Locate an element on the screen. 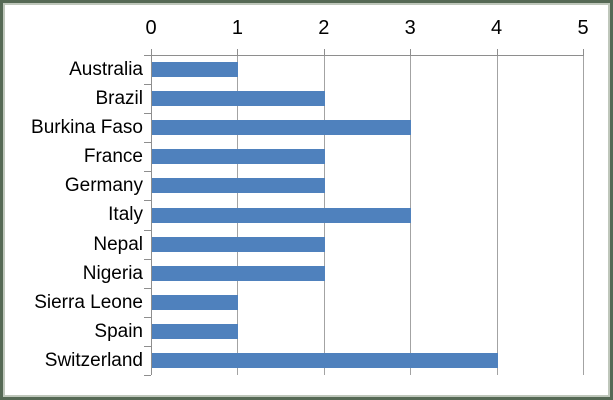 This screenshot has width=613, height=400. value-axis-tick-label: 3 is located at coordinates (410, 28).